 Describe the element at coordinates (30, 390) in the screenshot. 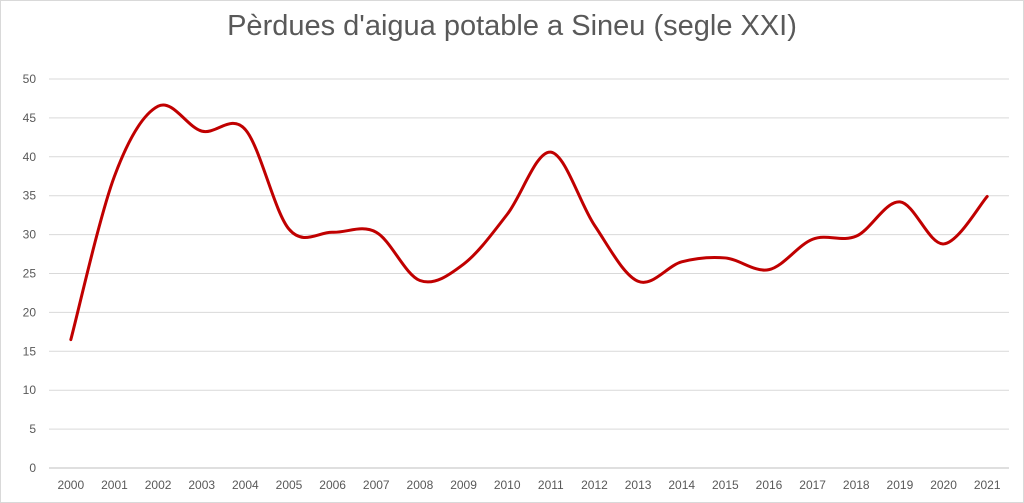

I see `y-tick-label: 10` at that location.